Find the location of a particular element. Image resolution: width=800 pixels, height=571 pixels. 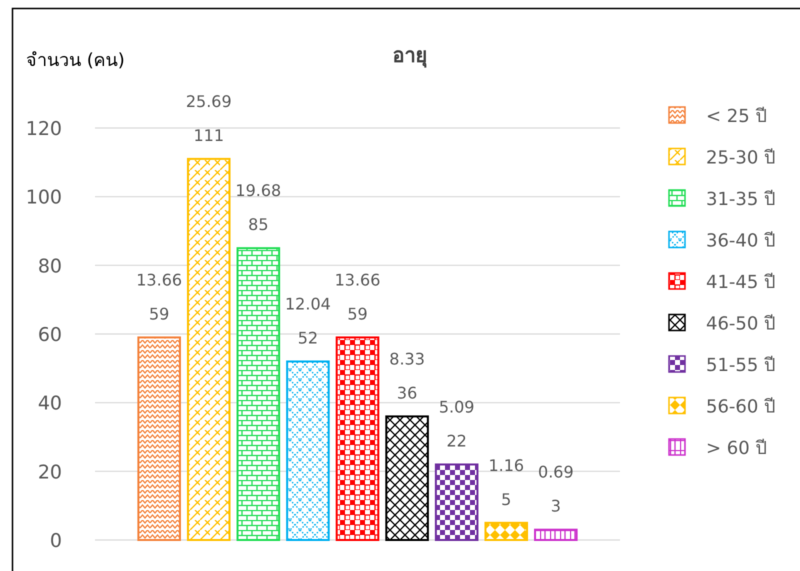

y-tick-label: 100 is located at coordinates (44, 197).